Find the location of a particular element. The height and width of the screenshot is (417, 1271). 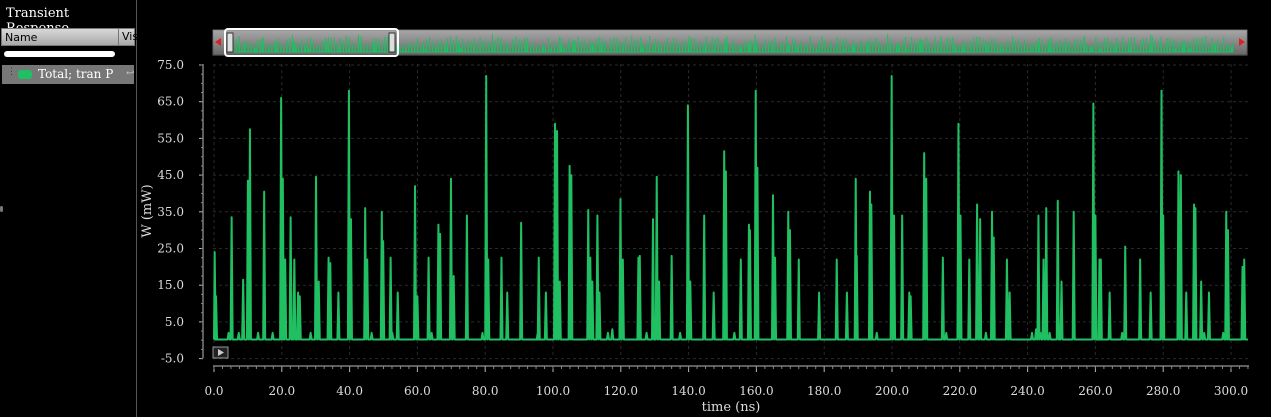

x-tick-label: 0.0 is located at coordinates (213, 391).